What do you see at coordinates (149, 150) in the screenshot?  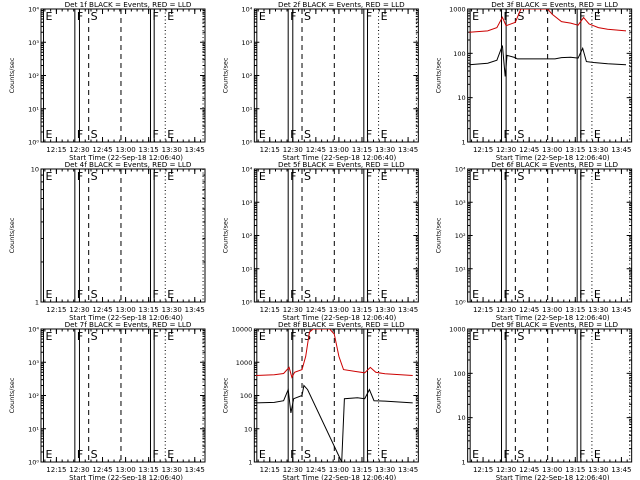 I see `x-tick-label: 13:15` at bounding box center [149, 150].